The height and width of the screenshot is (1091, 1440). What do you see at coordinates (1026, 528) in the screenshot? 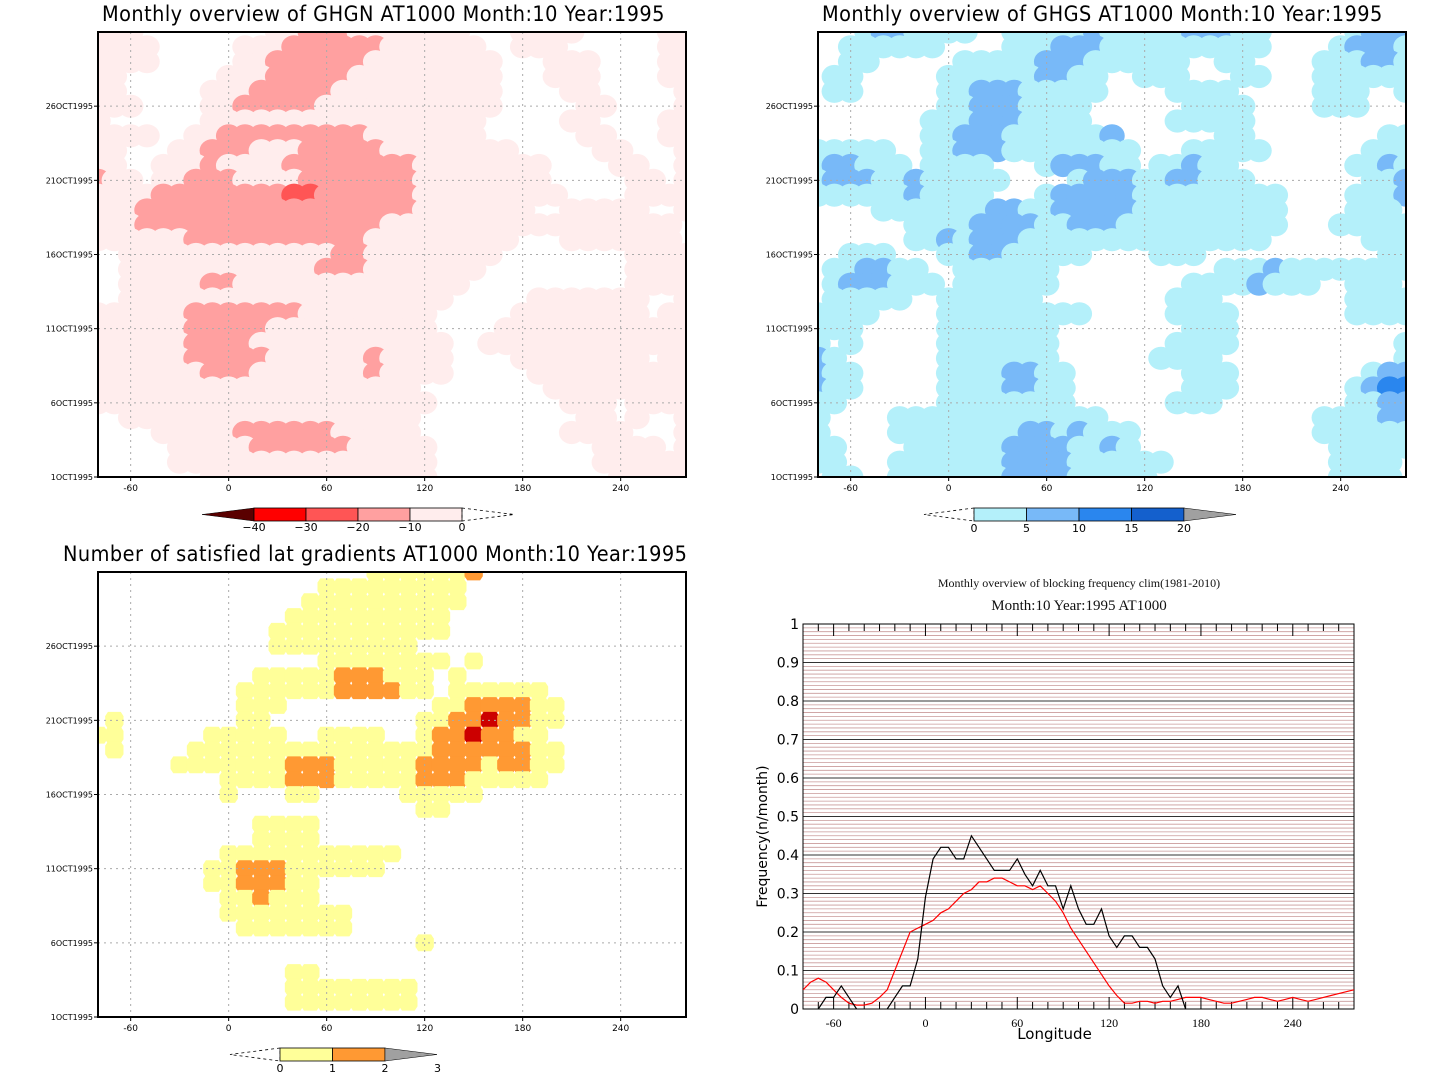
I see `colorbar-label: 5` at bounding box center [1026, 528].